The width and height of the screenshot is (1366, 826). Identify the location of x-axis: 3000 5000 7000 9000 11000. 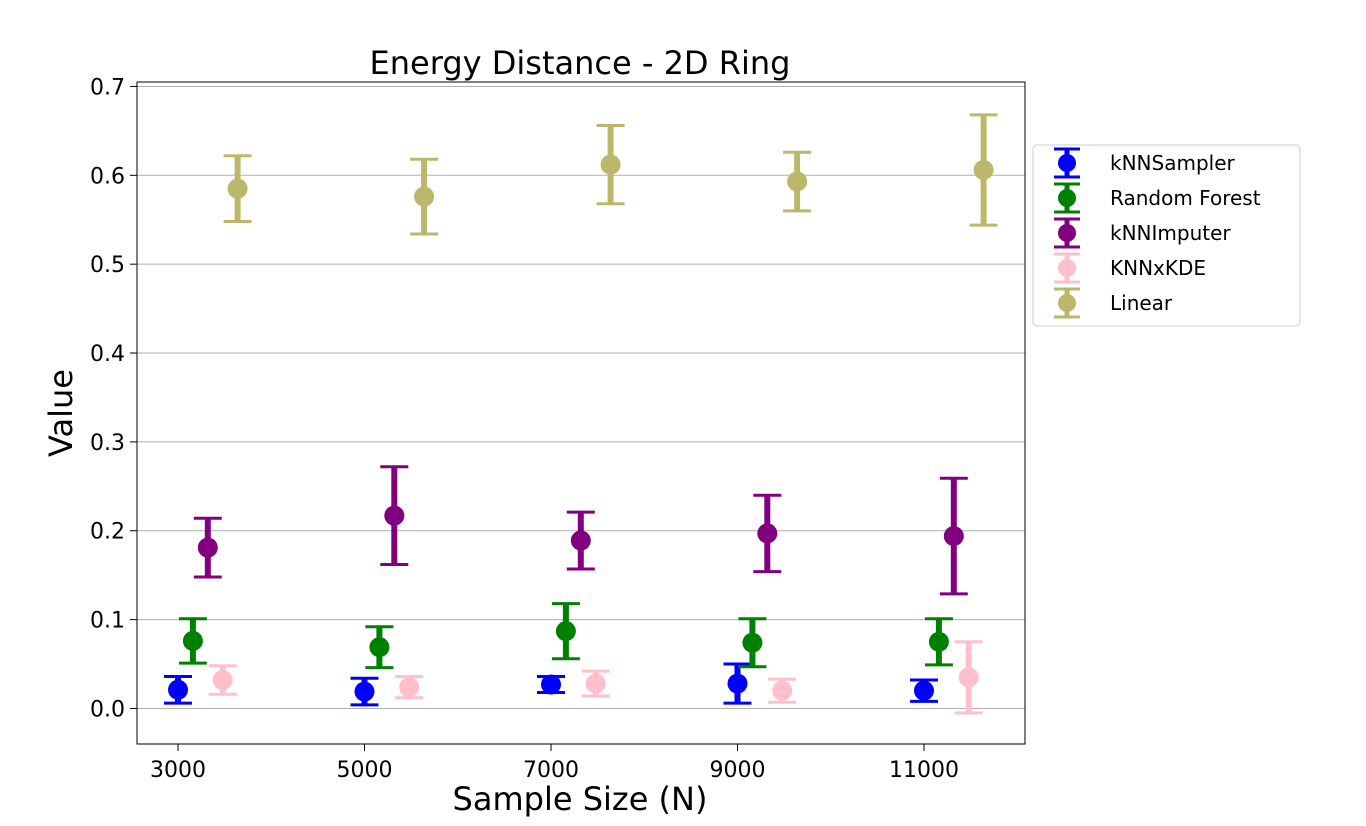
(554, 763).